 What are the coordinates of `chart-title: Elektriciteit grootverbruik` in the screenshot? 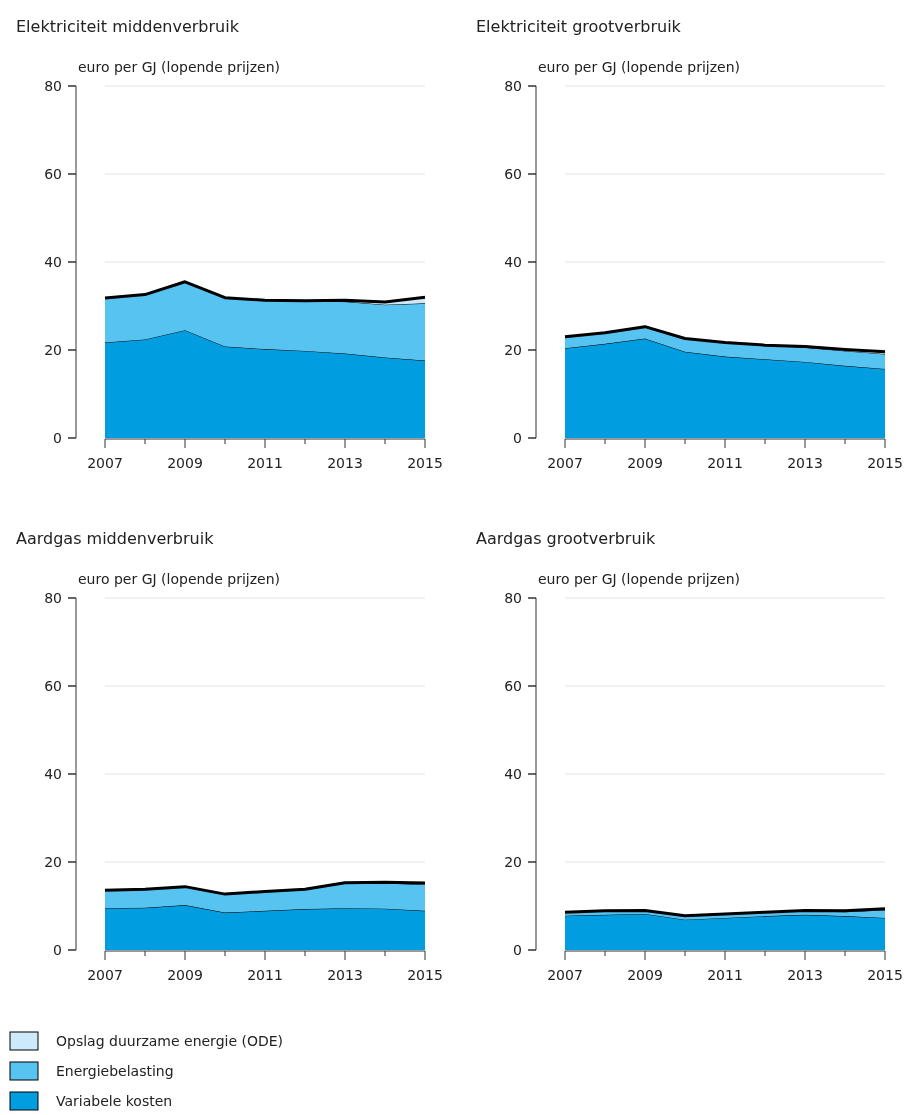 It's located at (579, 26).